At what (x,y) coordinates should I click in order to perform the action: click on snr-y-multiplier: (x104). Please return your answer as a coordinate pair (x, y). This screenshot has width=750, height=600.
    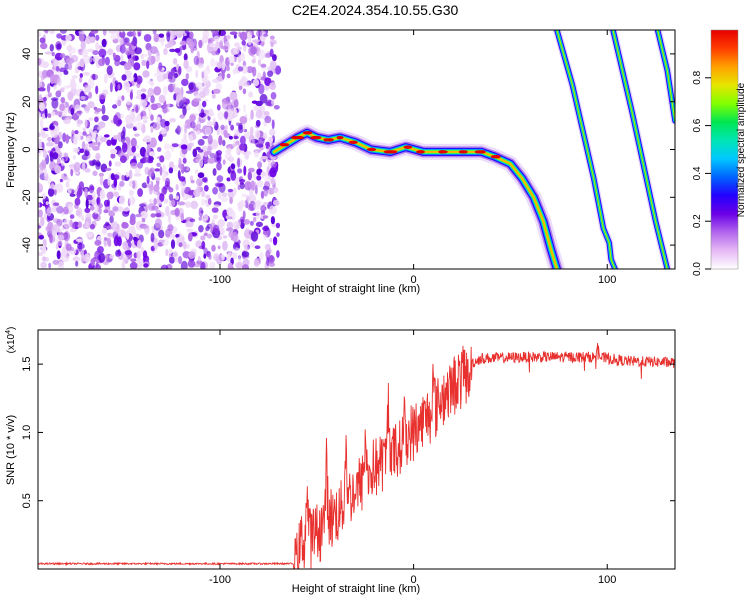
    Looking at the image, I should click on (11, 340).